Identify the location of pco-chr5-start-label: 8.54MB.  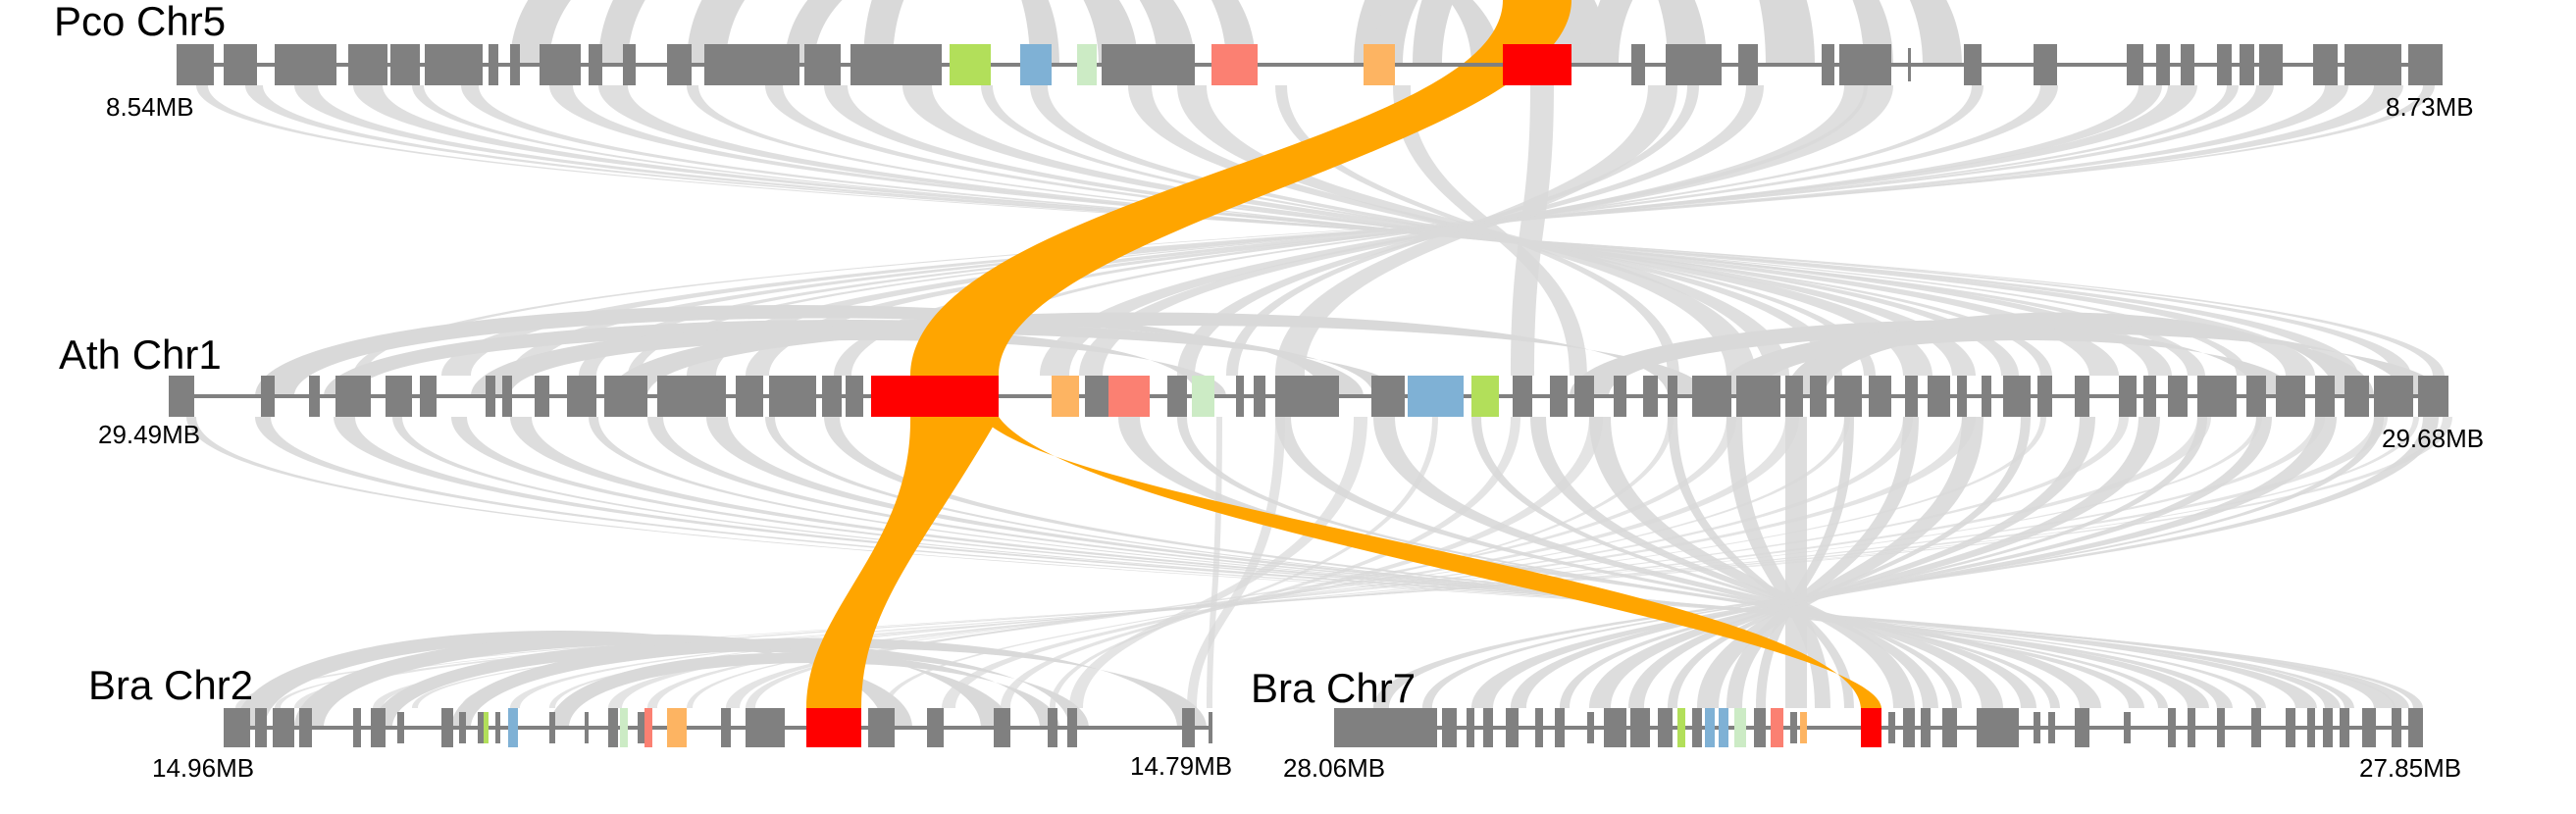
(150, 107).